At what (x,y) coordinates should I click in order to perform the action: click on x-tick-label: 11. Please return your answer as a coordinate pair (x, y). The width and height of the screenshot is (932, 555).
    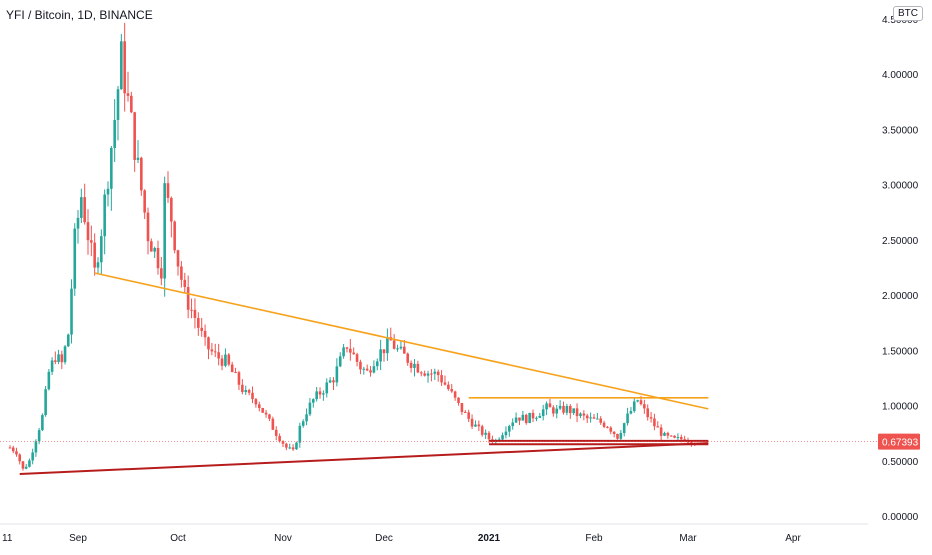
    Looking at the image, I should click on (7, 538).